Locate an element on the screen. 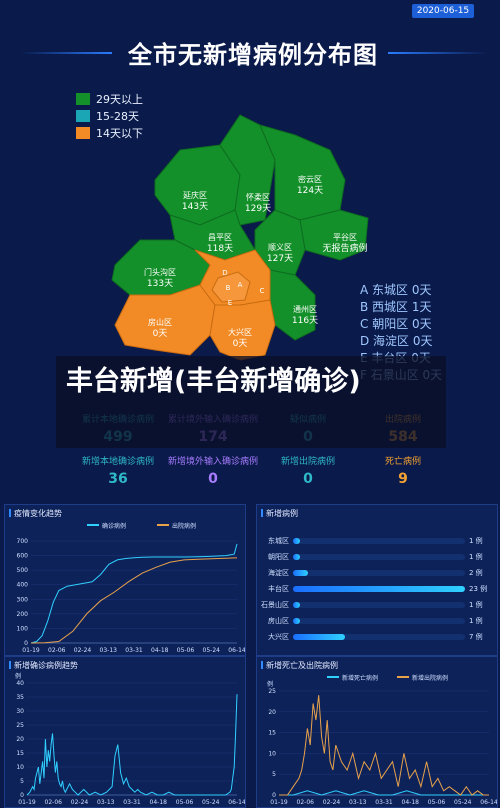 Image resolution: width=500 pixels, height=808 pixels. map-region-name: 昌平区 is located at coordinates (220, 237).